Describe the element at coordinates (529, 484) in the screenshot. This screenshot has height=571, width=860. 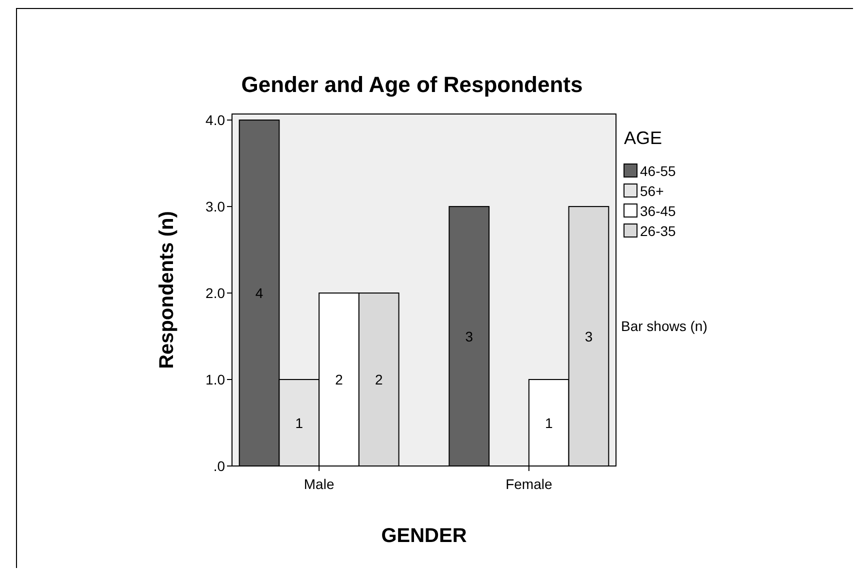
I see `x-tick-label: Female` at that location.